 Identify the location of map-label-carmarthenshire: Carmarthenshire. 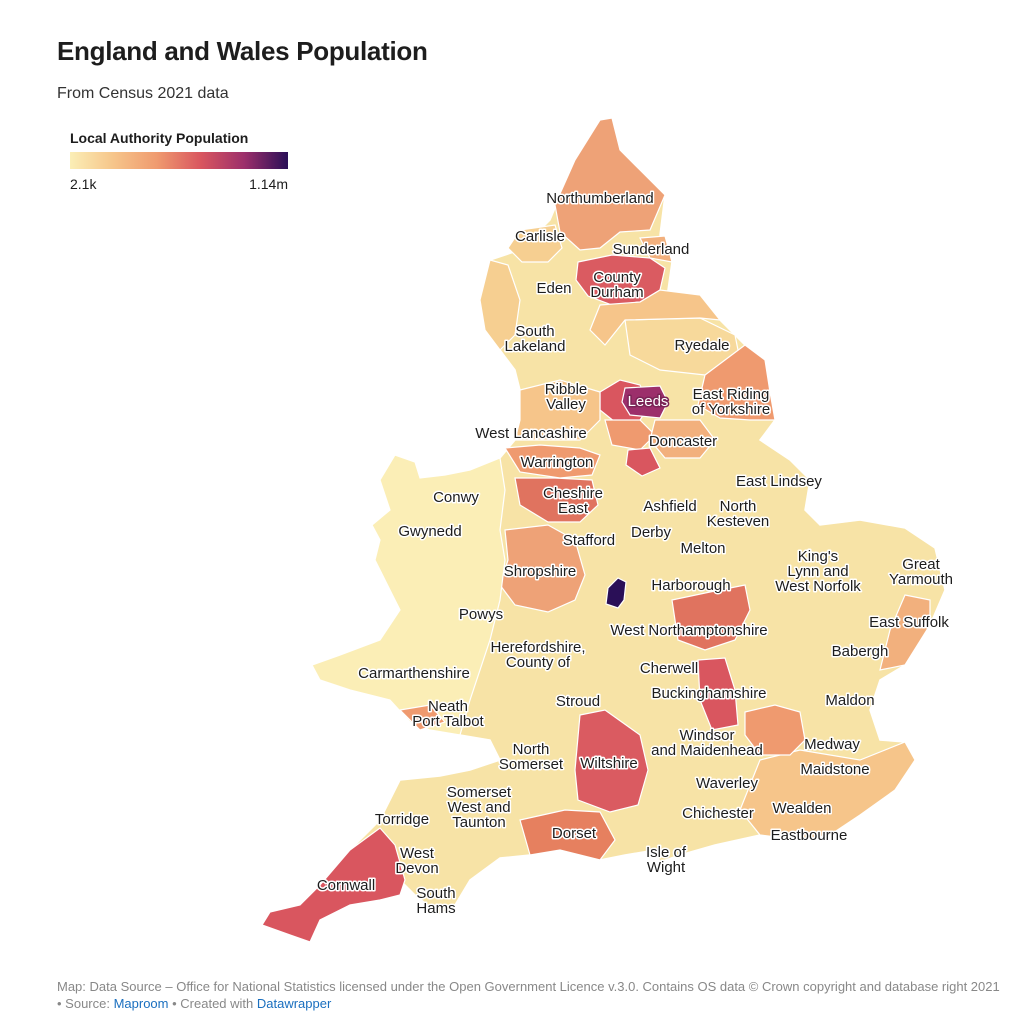
(414, 673).